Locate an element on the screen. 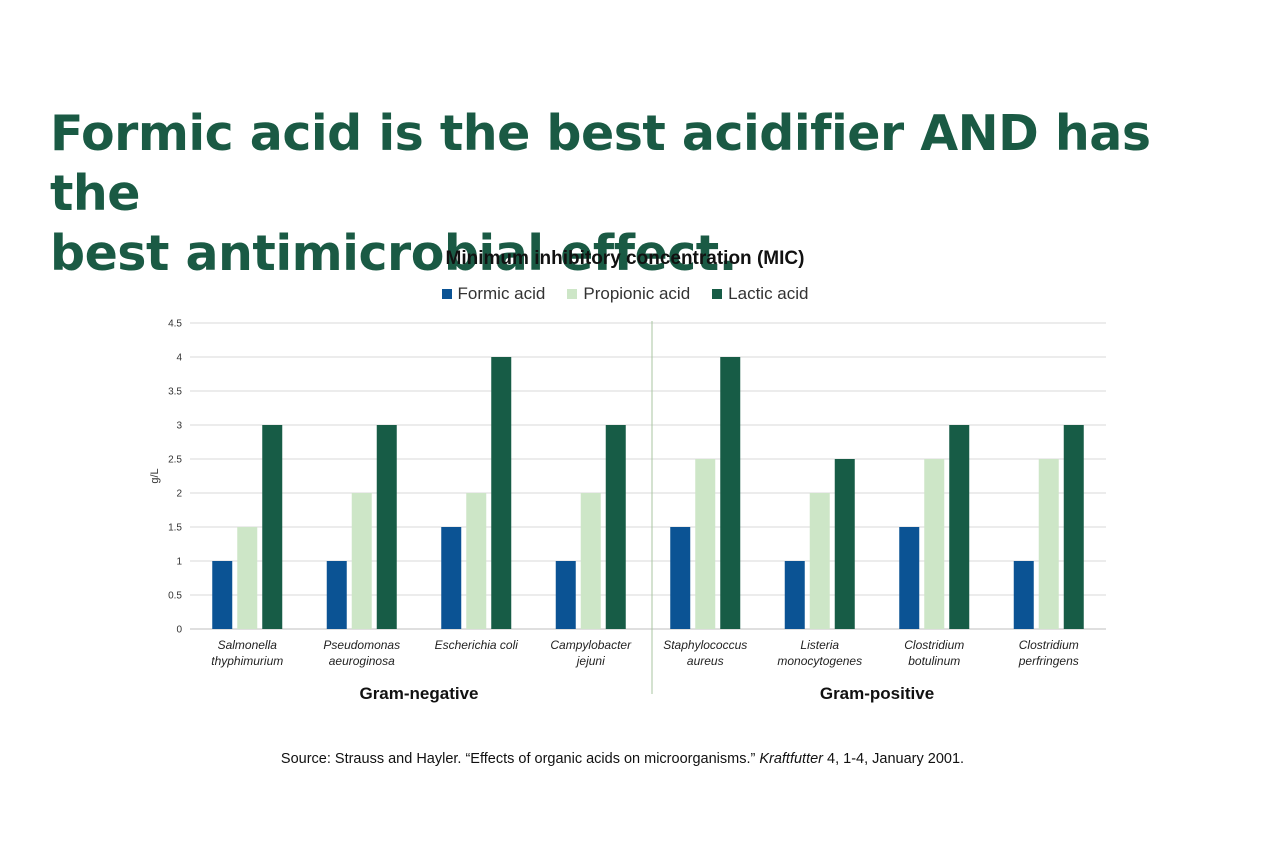 This screenshot has width=1280, height=857. y-tick-label: 2 is located at coordinates (179, 494).